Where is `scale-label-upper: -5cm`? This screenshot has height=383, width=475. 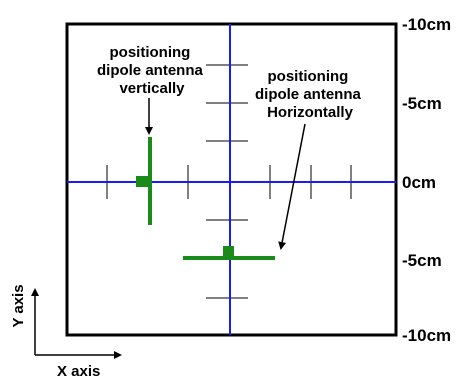
scale-label-upper: -5cm is located at coordinates (422, 103).